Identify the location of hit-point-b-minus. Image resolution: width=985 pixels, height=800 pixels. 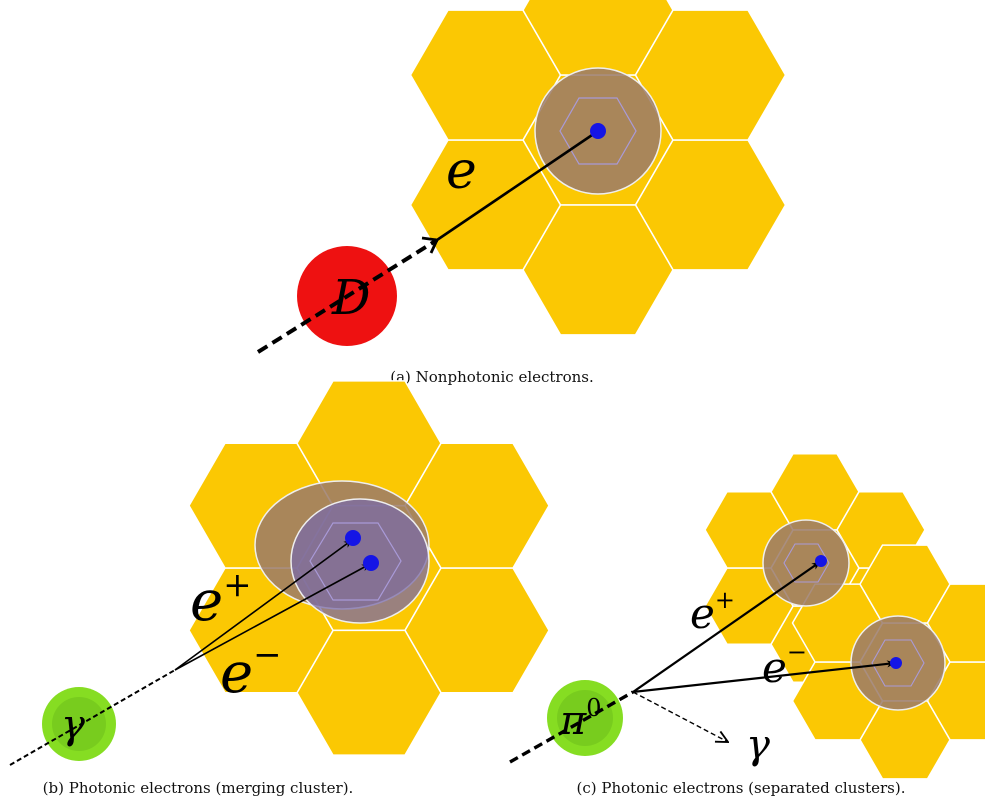
(371, 563).